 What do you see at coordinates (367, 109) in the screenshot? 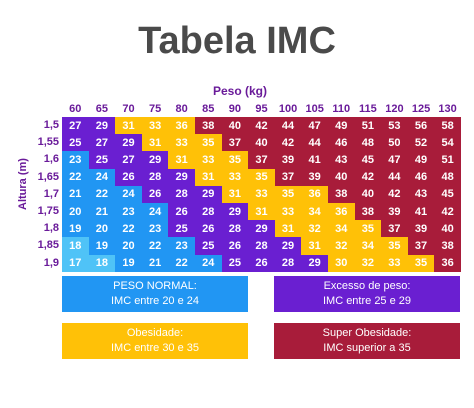
I see `weight-header-cell: 115` at bounding box center [367, 109].